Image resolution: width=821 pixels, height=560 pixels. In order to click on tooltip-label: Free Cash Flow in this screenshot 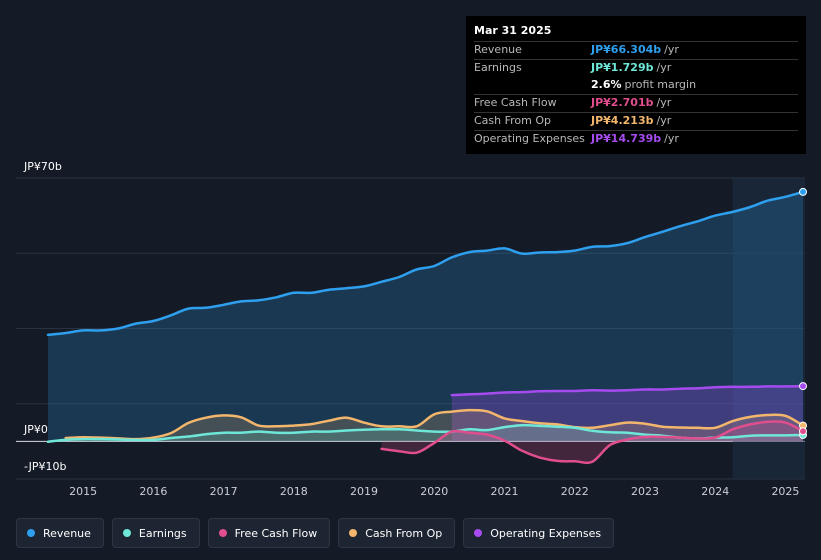, I will do `click(515, 102)`.